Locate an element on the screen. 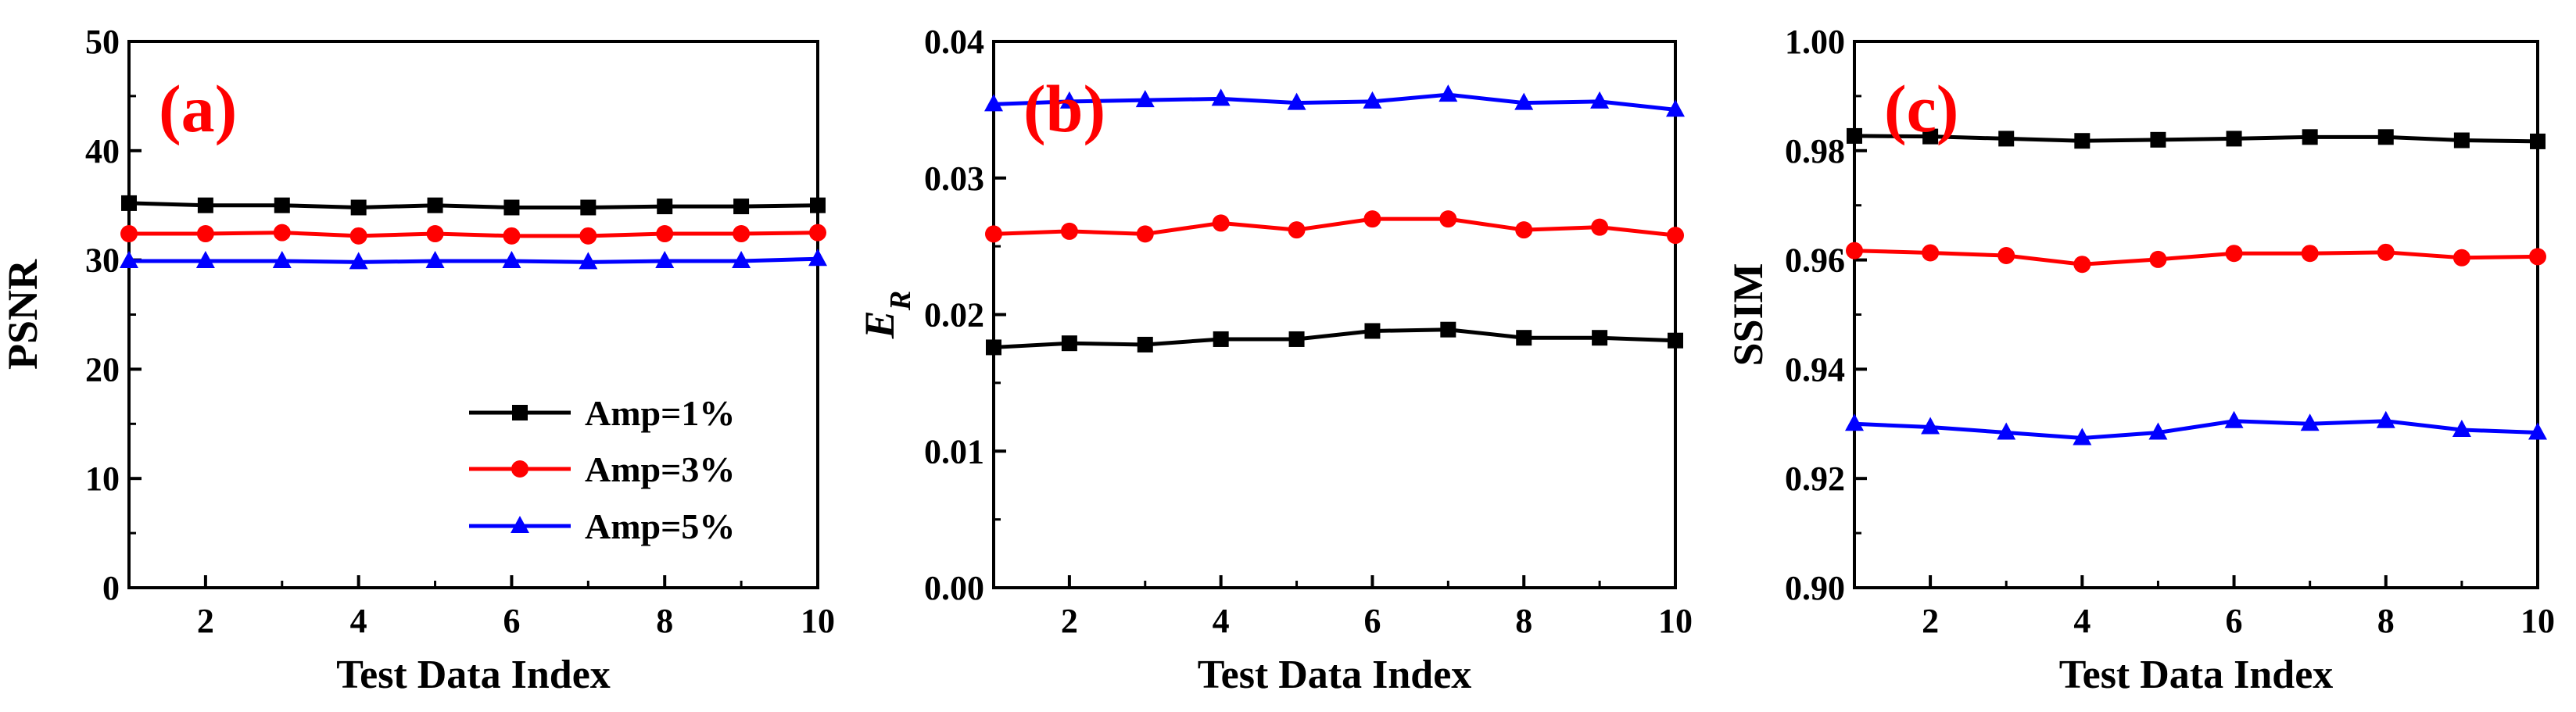 The width and height of the screenshot is (2576, 712). y-tick-label: 0.02 is located at coordinates (954, 315).